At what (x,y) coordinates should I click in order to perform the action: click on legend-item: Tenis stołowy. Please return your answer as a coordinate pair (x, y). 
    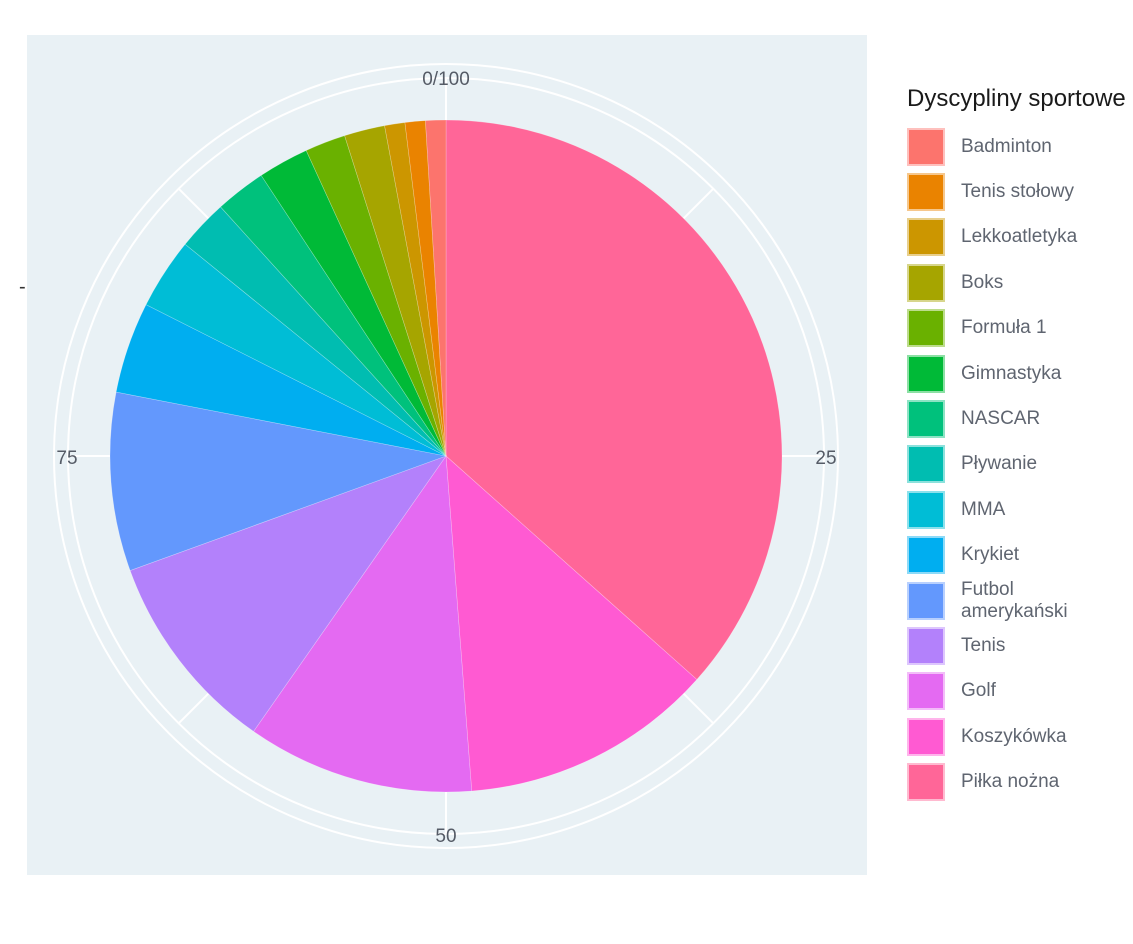
    Looking at the image, I should click on (1020, 191).